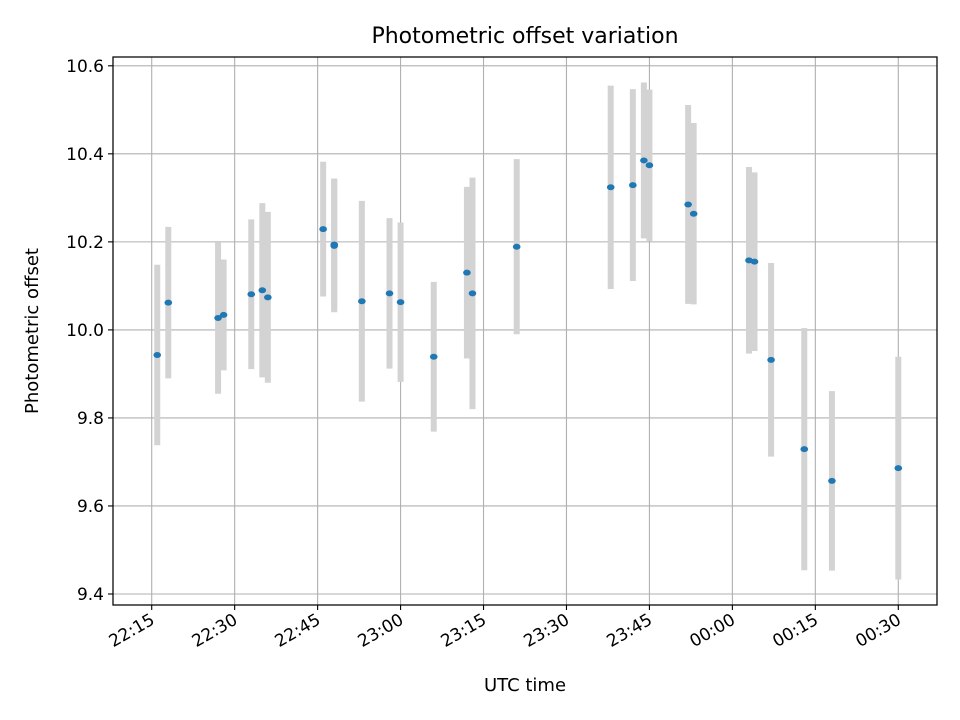 The width and height of the screenshot is (960, 720). Describe the element at coordinates (85, 67) in the screenshot. I see `y-tick-label: 10.6` at that location.